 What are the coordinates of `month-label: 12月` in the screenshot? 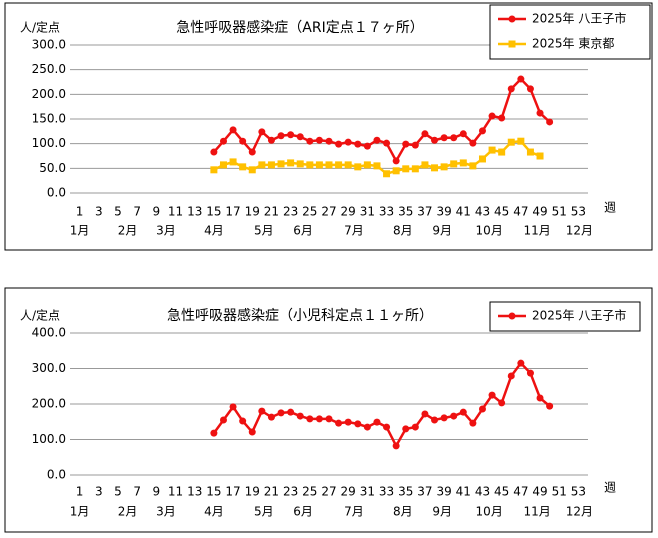 It's located at (579, 512).